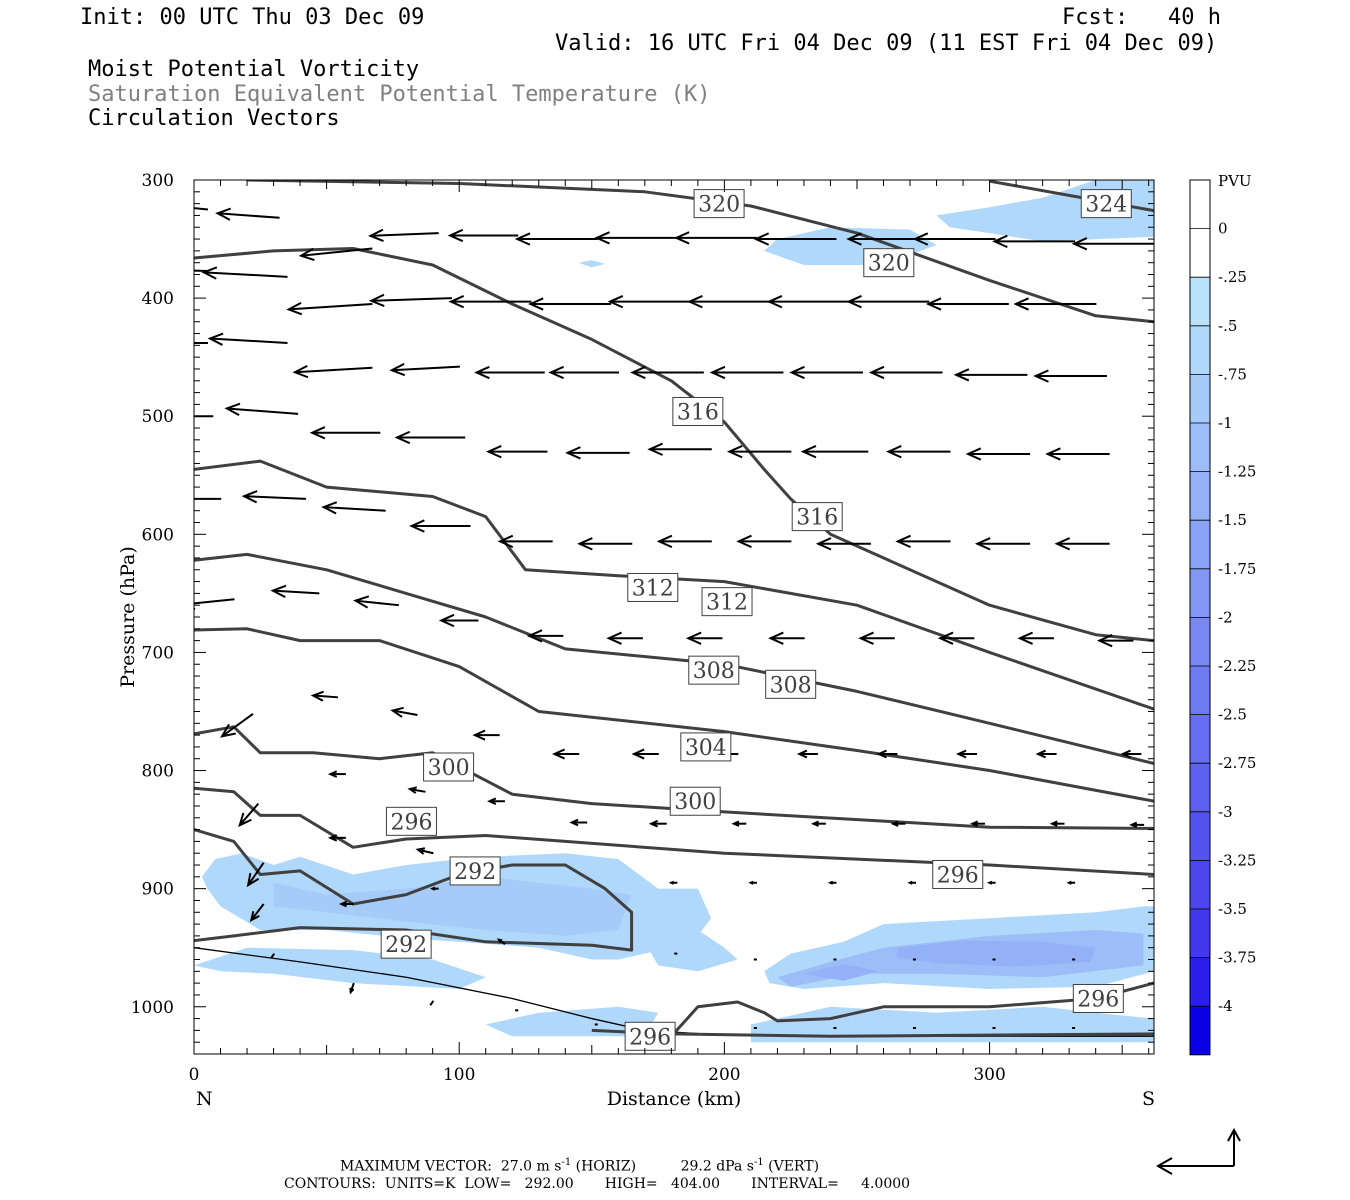 This screenshot has width=1350, height=1200. I want to click on y-tick-label: 400, so click(158, 299).